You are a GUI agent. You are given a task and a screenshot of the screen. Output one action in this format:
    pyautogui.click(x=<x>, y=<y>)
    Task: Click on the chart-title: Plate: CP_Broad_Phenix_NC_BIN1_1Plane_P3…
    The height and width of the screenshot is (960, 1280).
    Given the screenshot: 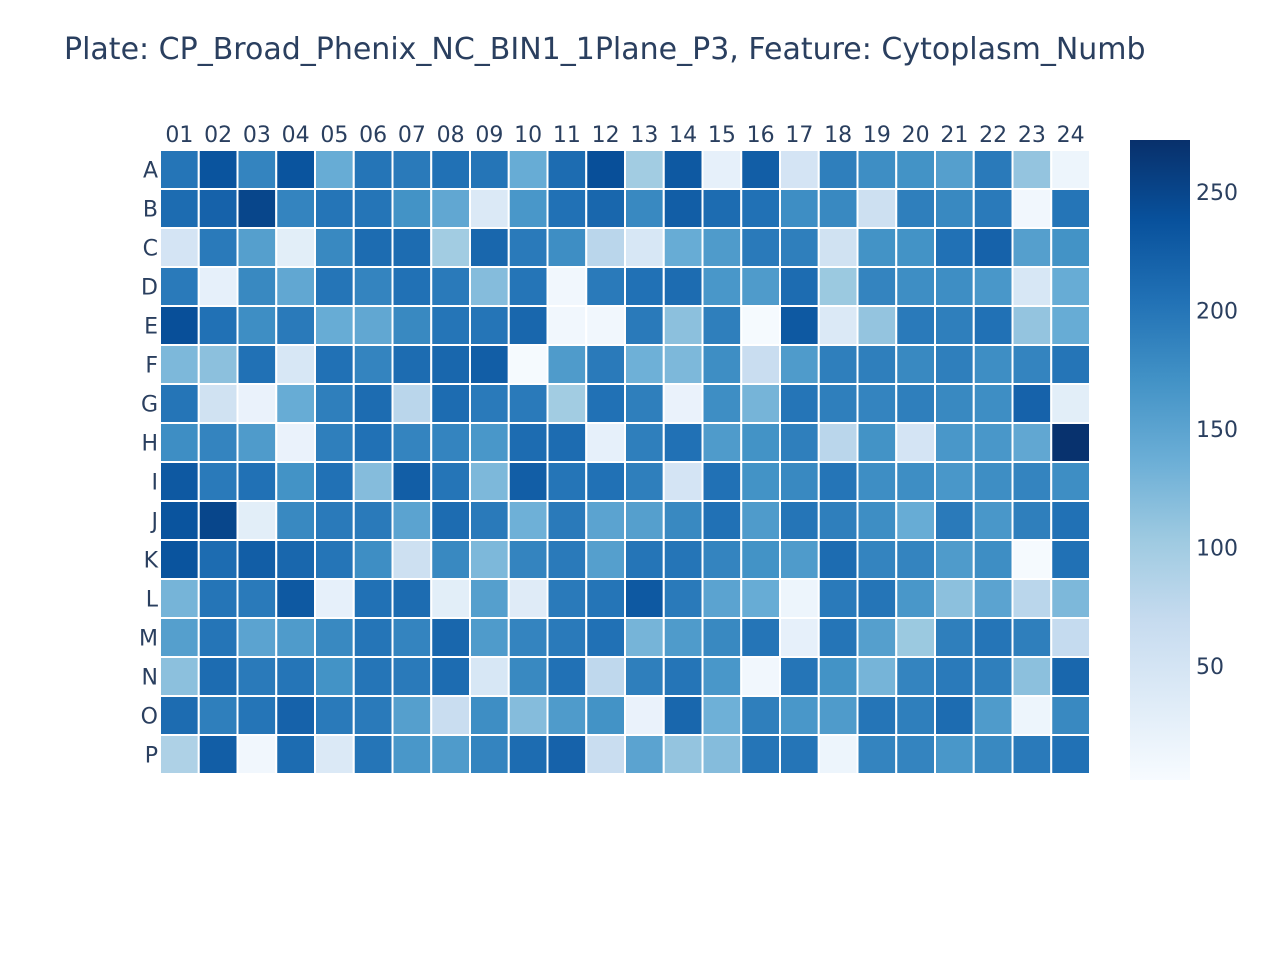 What is the action you would take?
    pyautogui.click(x=605, y=49)
    